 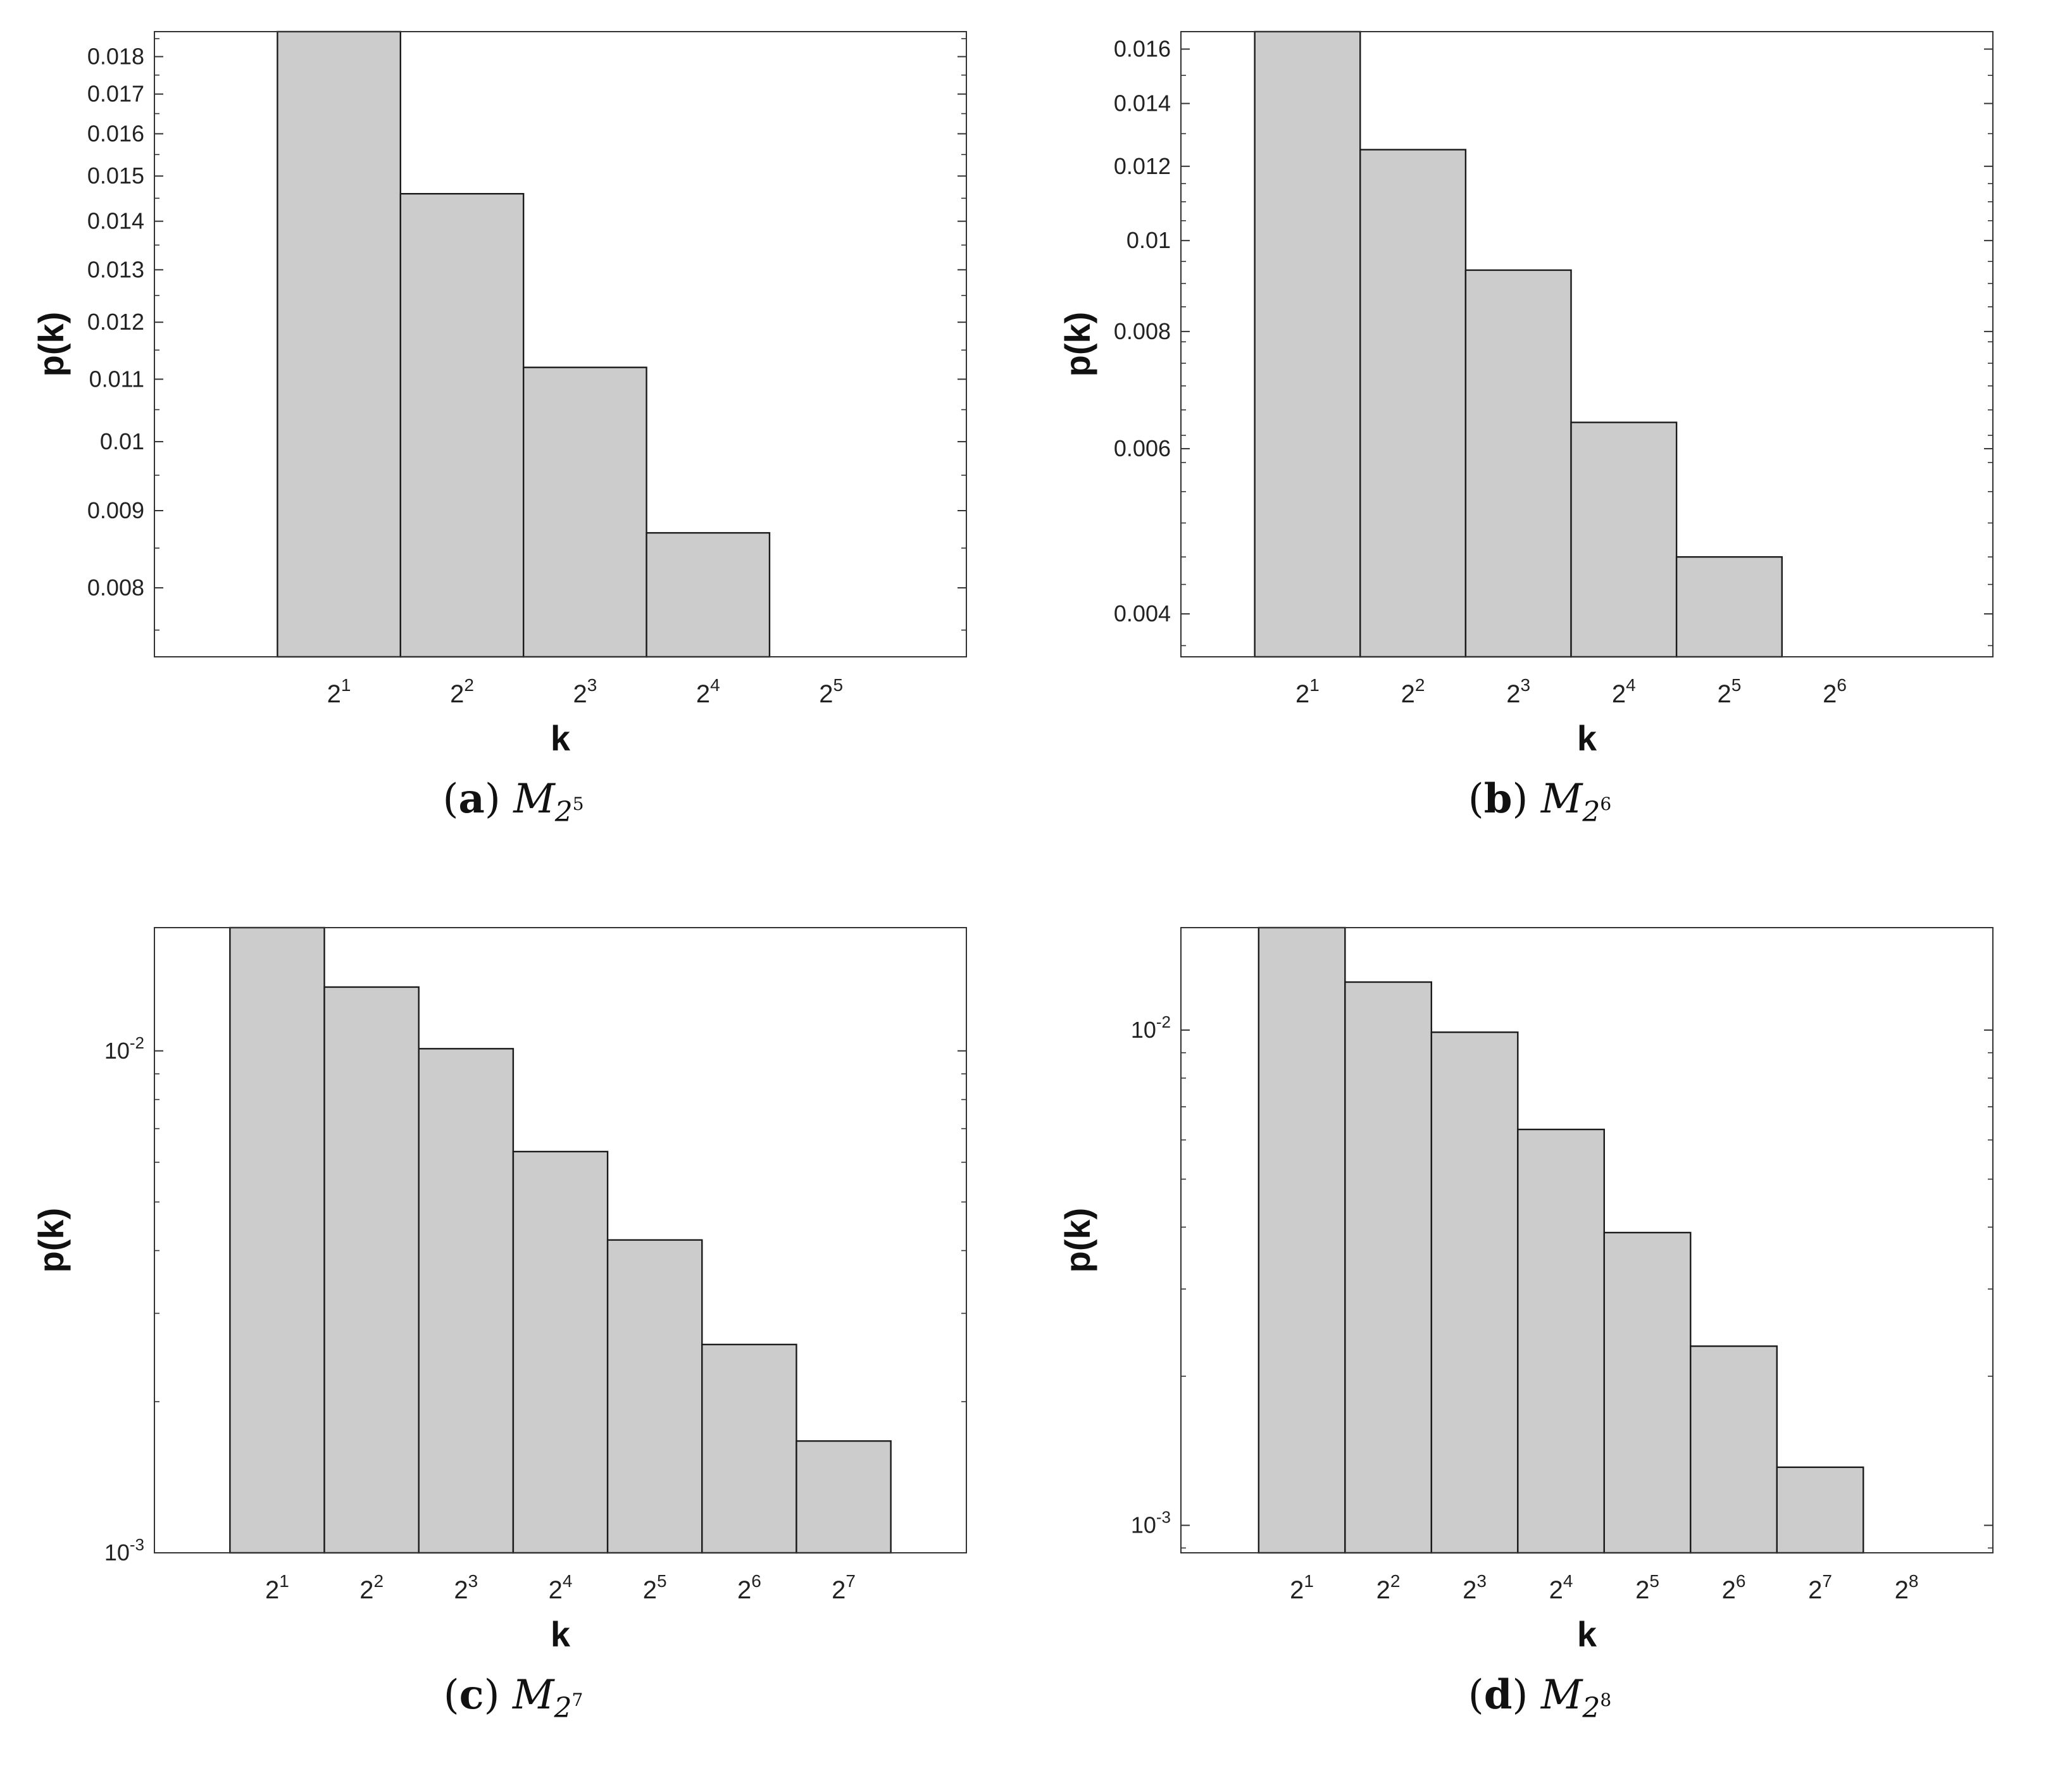 I want to click on caption-d: (d) M28, so click(x=1540, y=1698).